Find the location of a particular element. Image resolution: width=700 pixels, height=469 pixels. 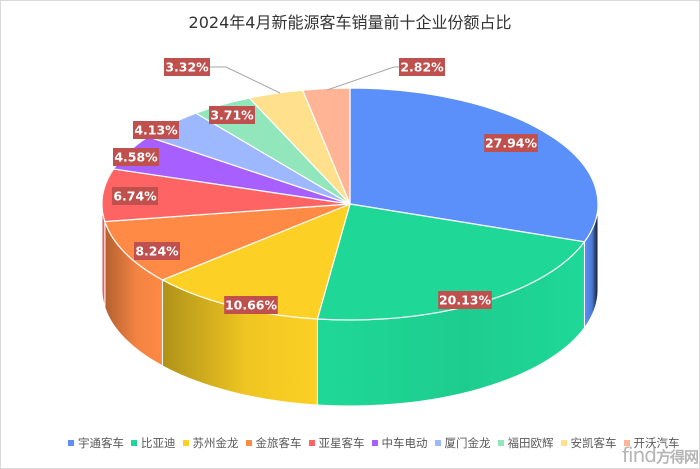

svg-text: 6.74% is located at coordinates (135, 196).